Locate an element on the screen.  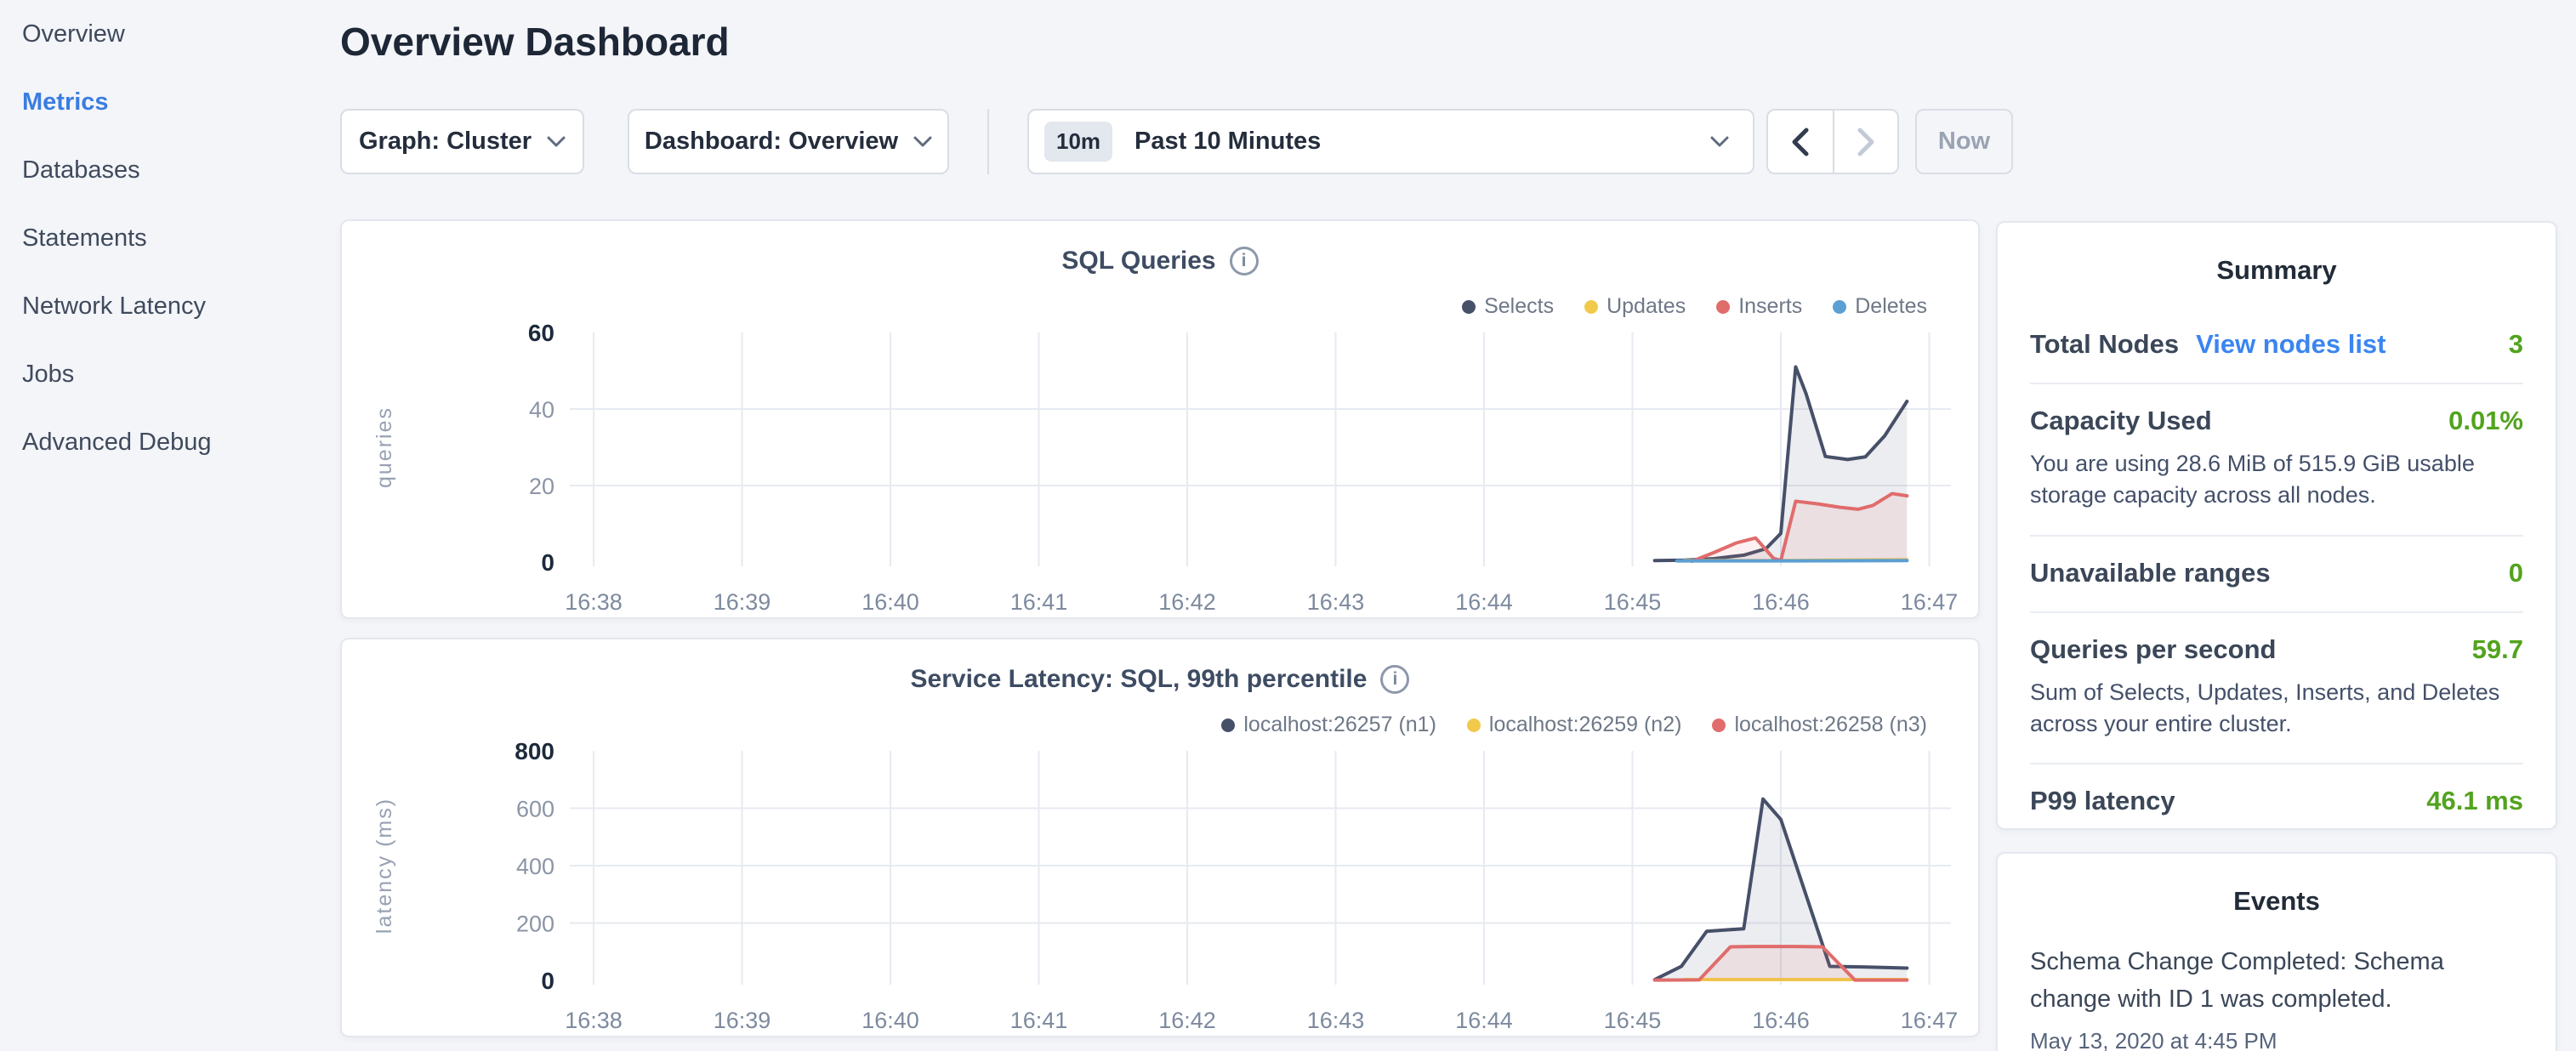
summary-row: P99 latency 46.1 ms is located at coordinates (2276, 802).